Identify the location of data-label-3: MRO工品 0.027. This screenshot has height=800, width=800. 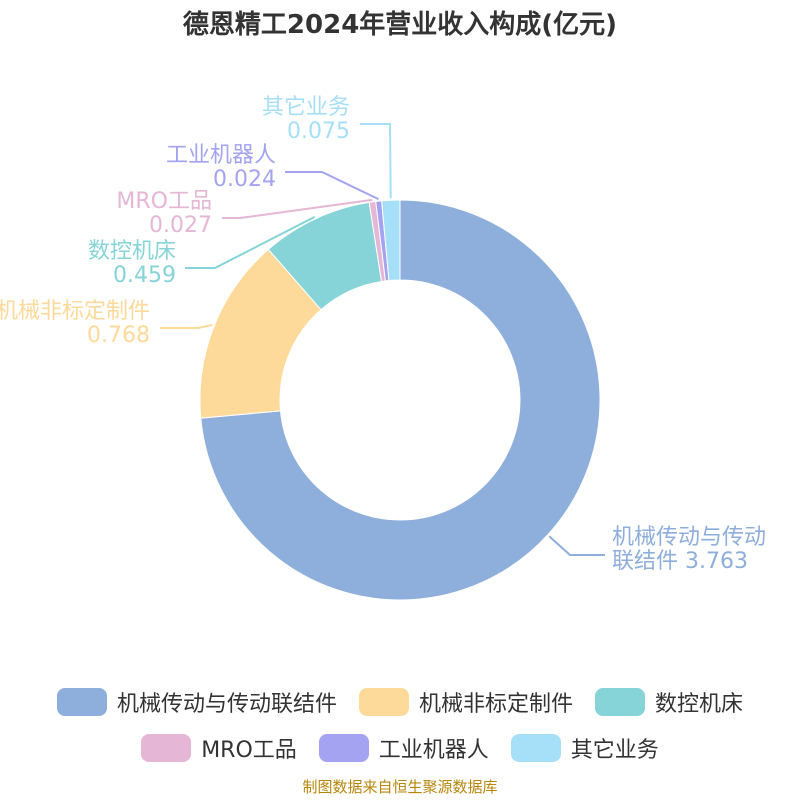
(164, 213).